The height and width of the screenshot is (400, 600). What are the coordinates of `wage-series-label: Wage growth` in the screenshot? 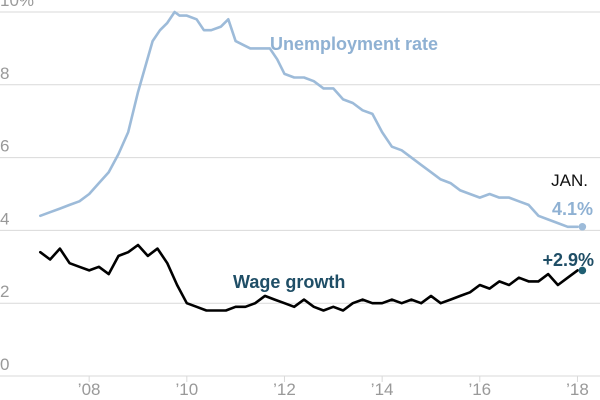 It's located at (289, 282).